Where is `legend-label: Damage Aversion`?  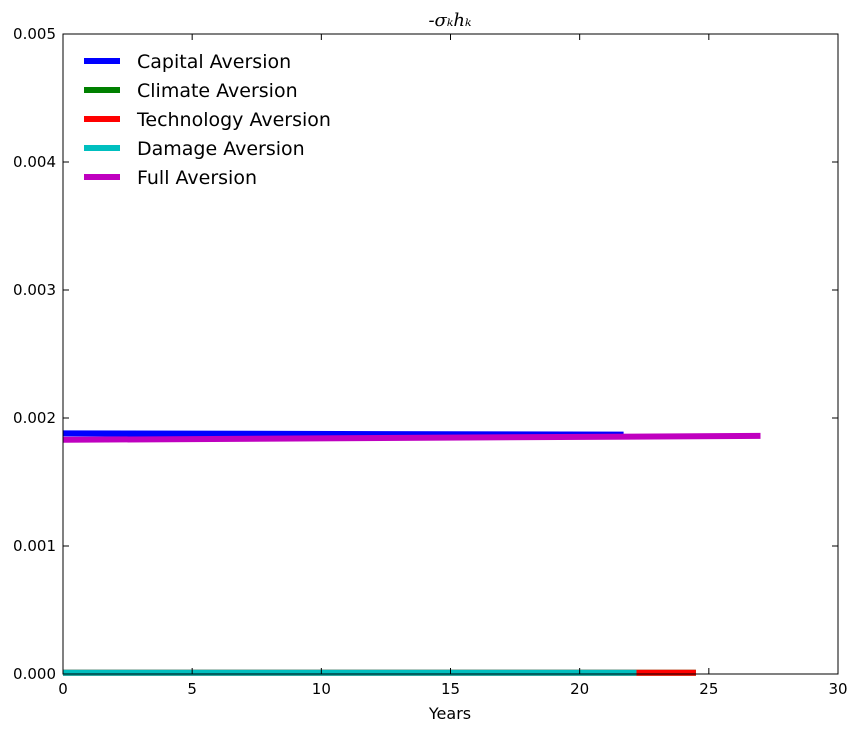 legend-label: Damage Aversion is located at coordinates (221, 149).